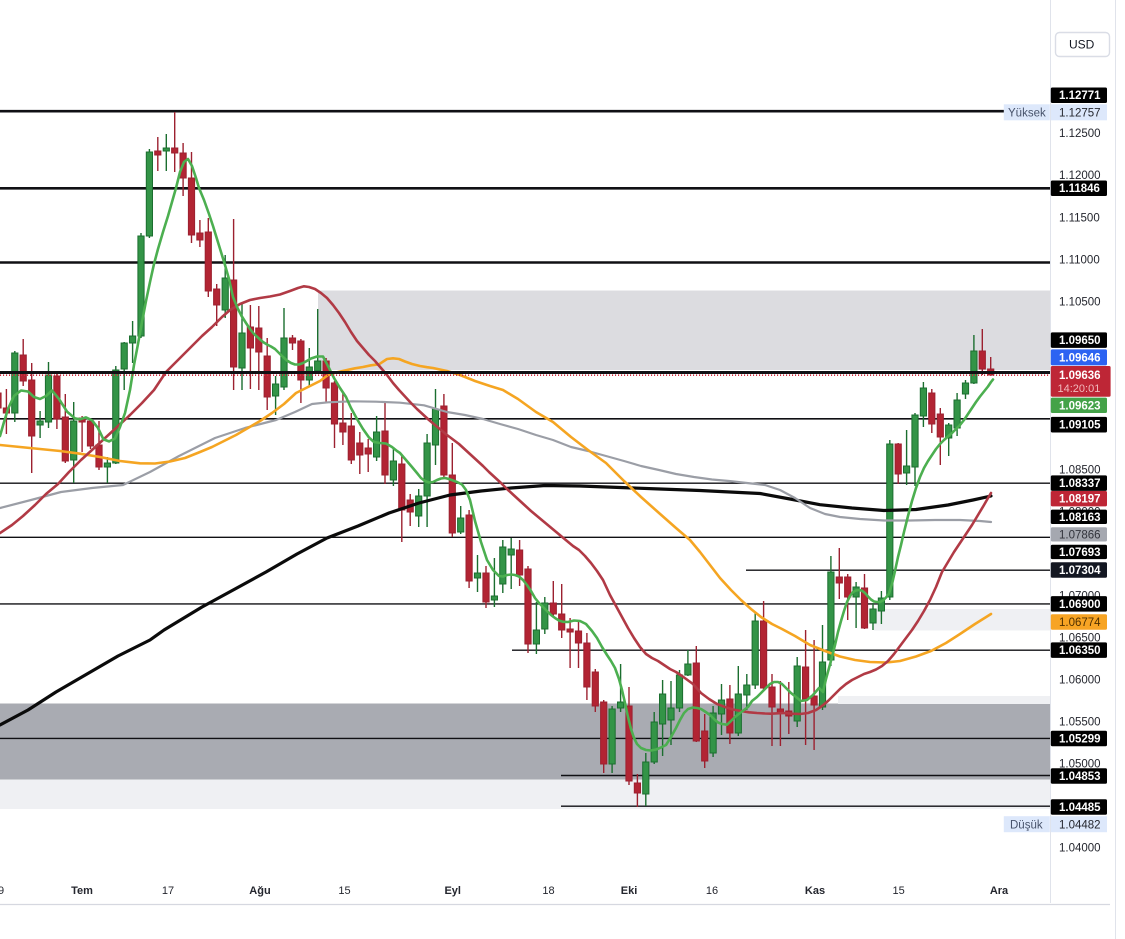  I want to click on svg-text: 1.04485, so click(1080, 808).